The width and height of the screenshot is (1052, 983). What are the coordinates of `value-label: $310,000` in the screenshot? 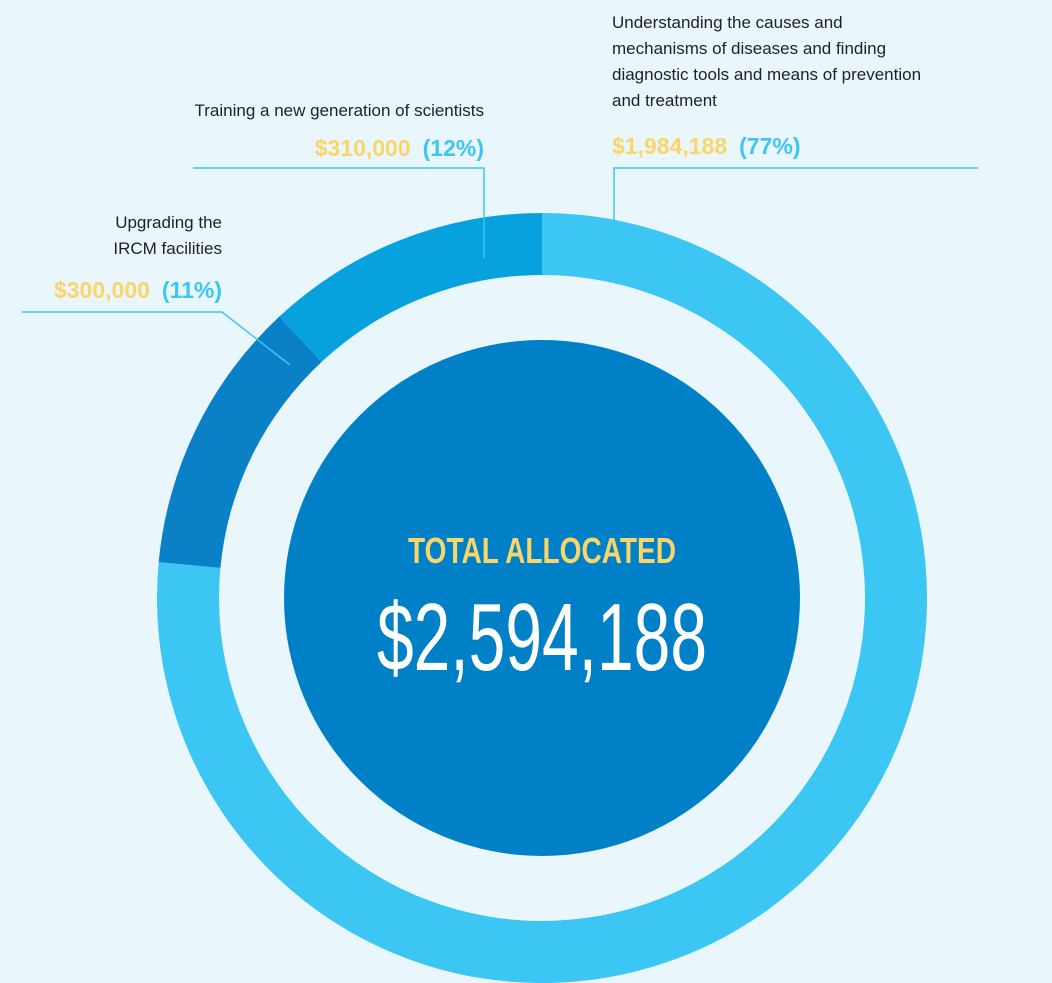 It's located at (363, 148).